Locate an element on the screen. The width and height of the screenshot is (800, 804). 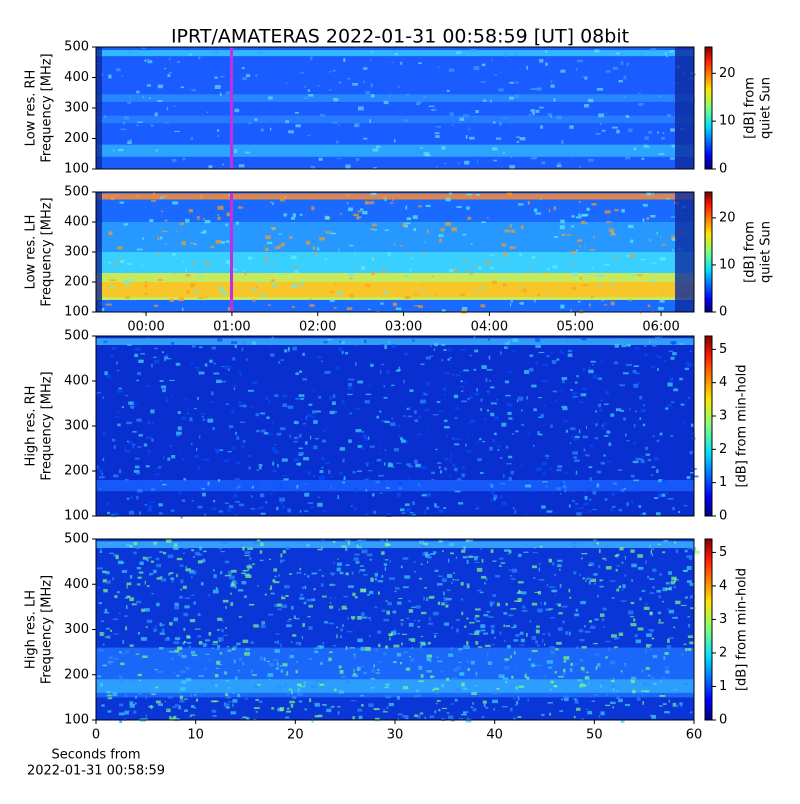
y-tick-label: 300 is located at coordinates (76, 252).